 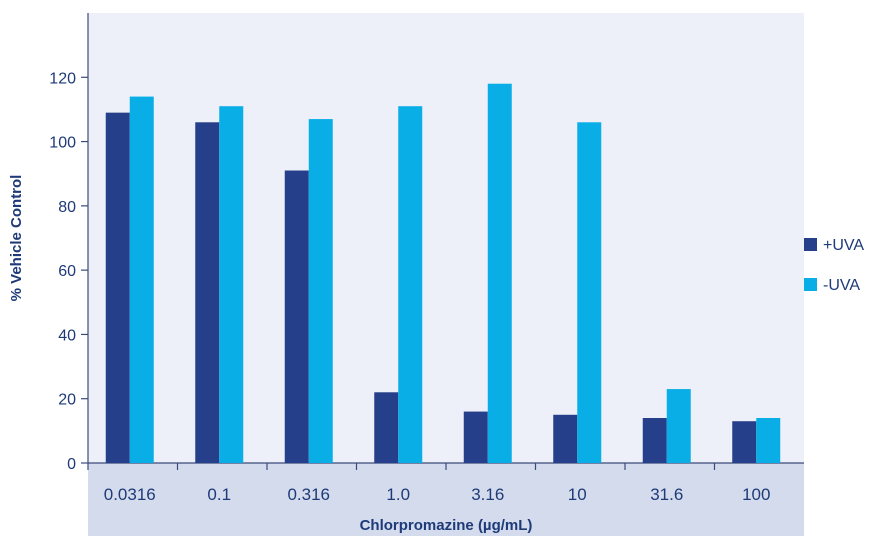 What do you see at coordinates (130, 494) in the screenshot?
I see `x-tick-label: 0.0316` at bounding box center [130, 494].